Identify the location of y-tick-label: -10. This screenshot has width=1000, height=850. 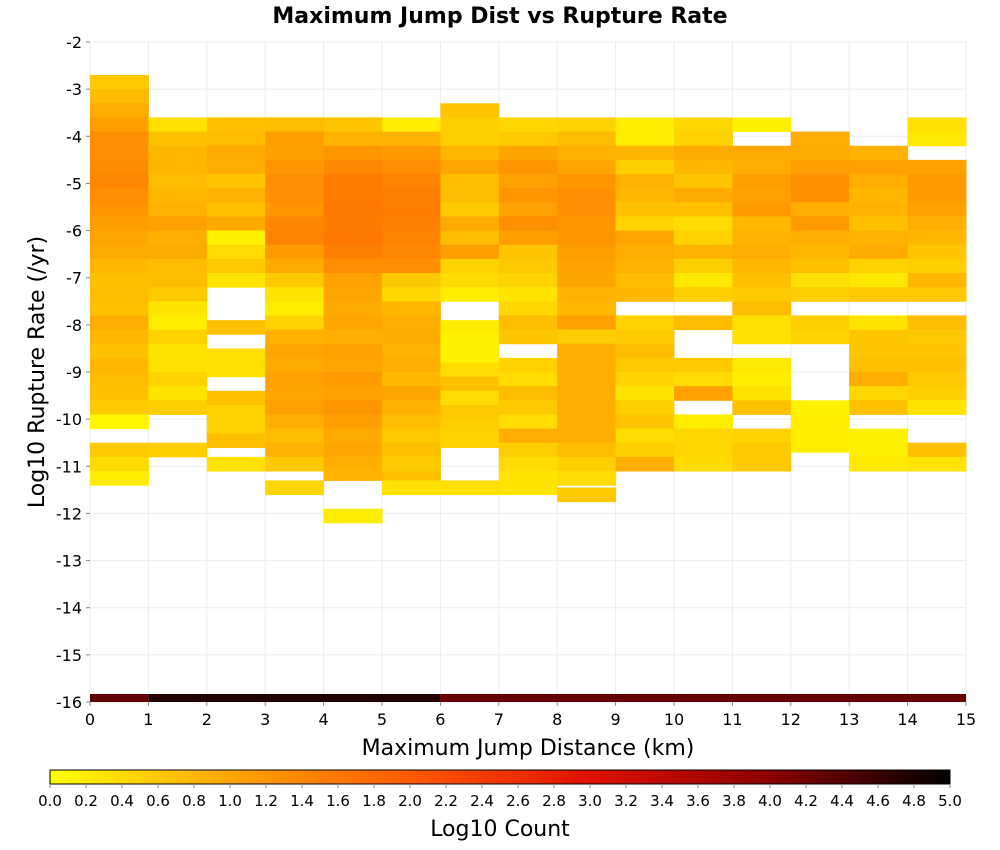
(69, 419).